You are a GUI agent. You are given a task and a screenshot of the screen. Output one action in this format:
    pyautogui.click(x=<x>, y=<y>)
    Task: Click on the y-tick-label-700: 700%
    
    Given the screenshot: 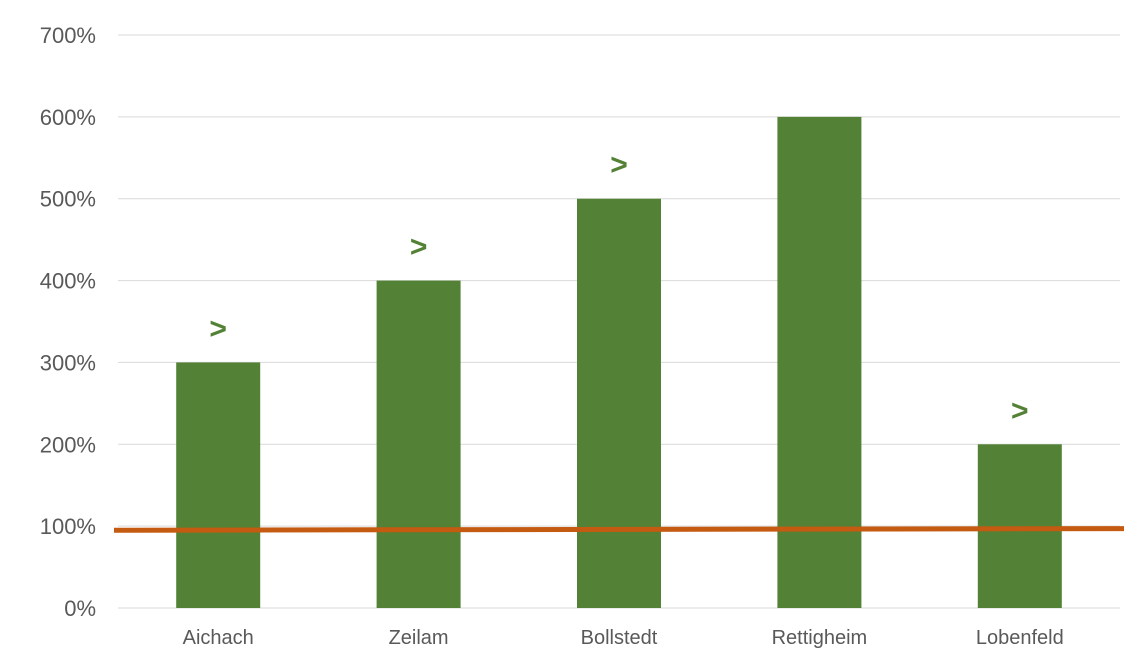 What is the action you would take?
    pyautogui.click(x=68, y=35)
    